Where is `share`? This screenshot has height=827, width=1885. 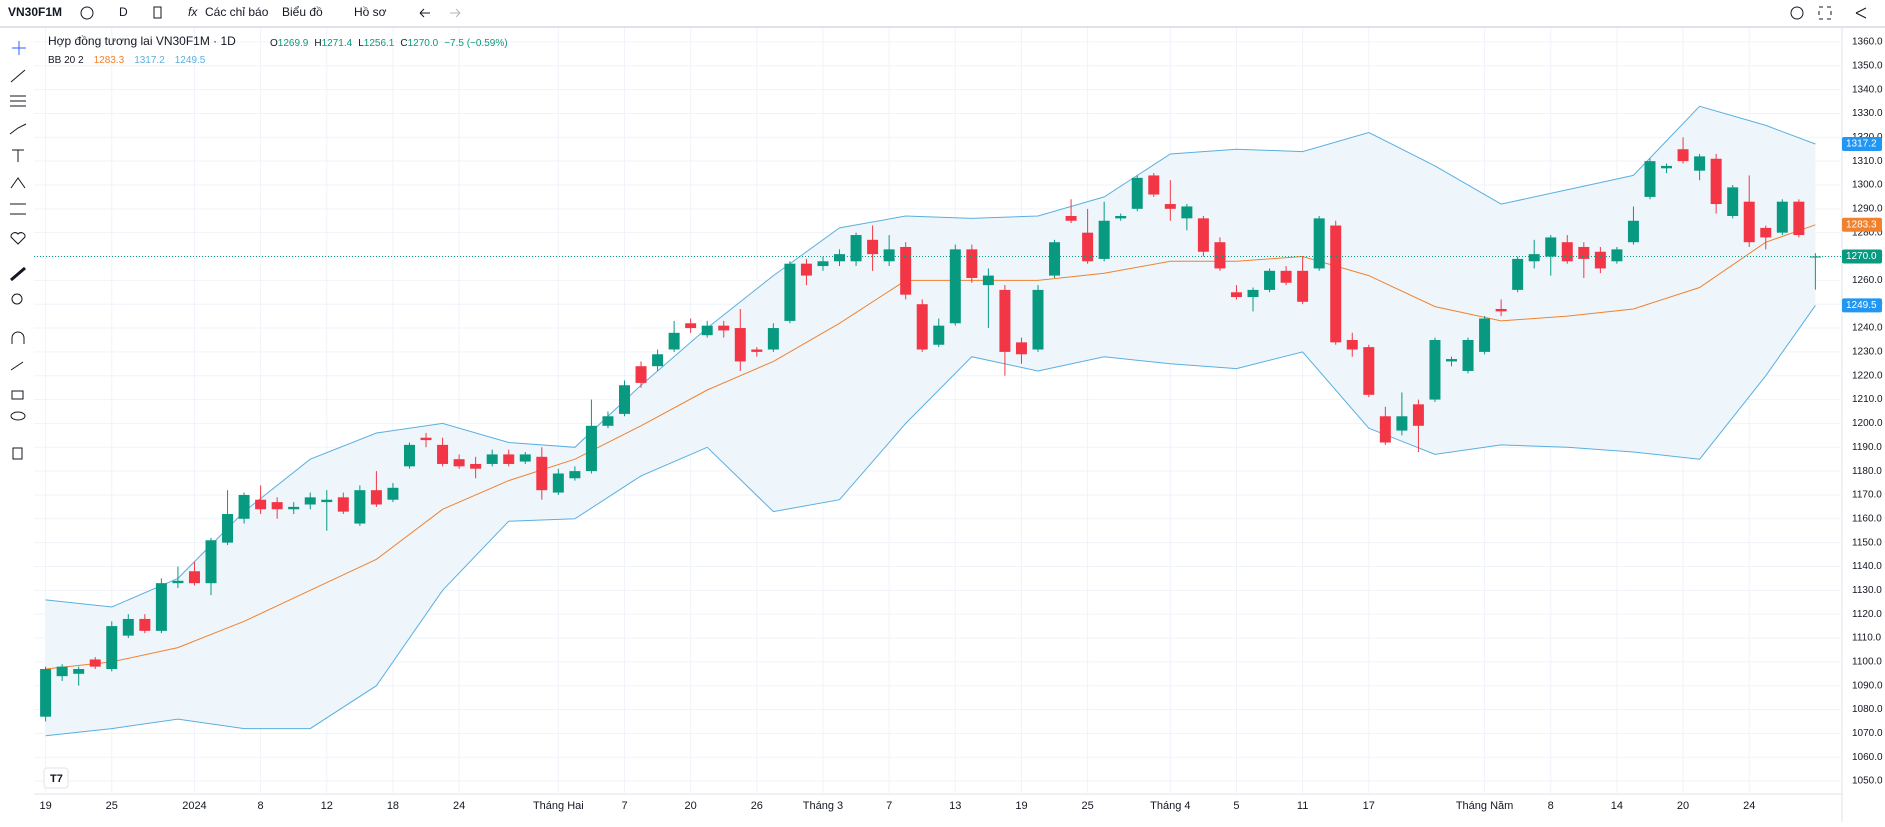
share is located at coordinates (1861, 13).